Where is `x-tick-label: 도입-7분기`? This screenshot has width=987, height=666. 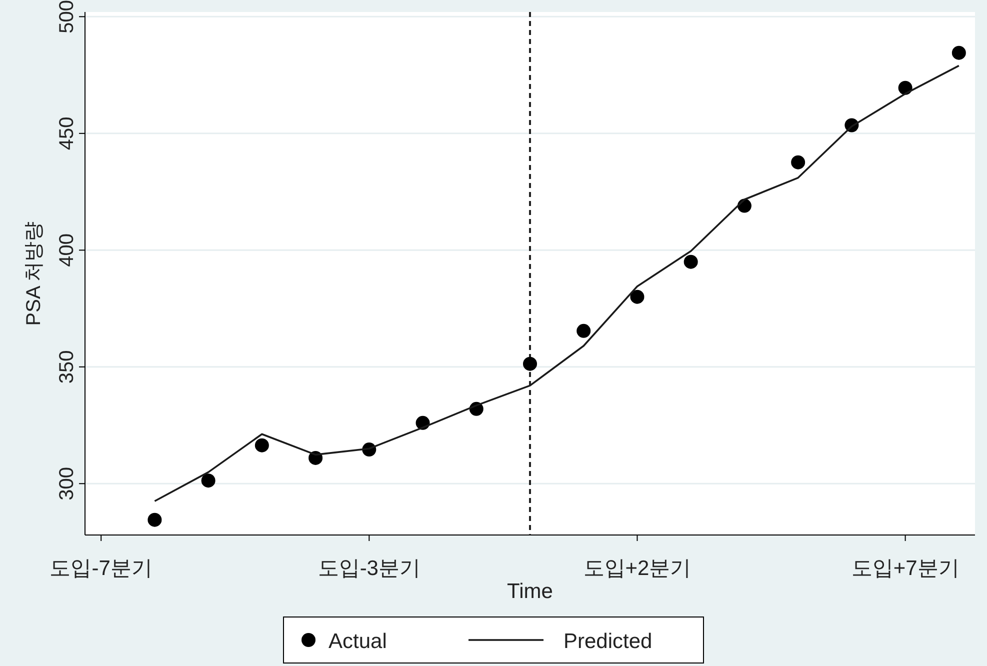 x-tick-label: 도입-7분기 is located at coordinates (101, 568).